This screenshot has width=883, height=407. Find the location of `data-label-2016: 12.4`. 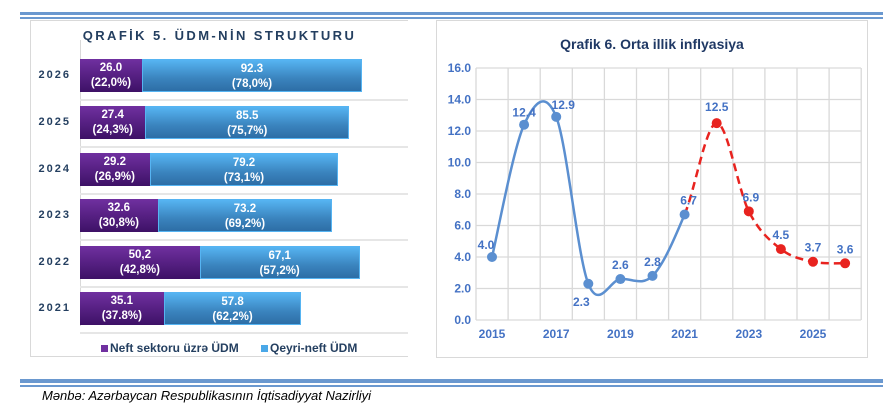

data-label-2016: 12.4 is located at coordinates (524, 113).